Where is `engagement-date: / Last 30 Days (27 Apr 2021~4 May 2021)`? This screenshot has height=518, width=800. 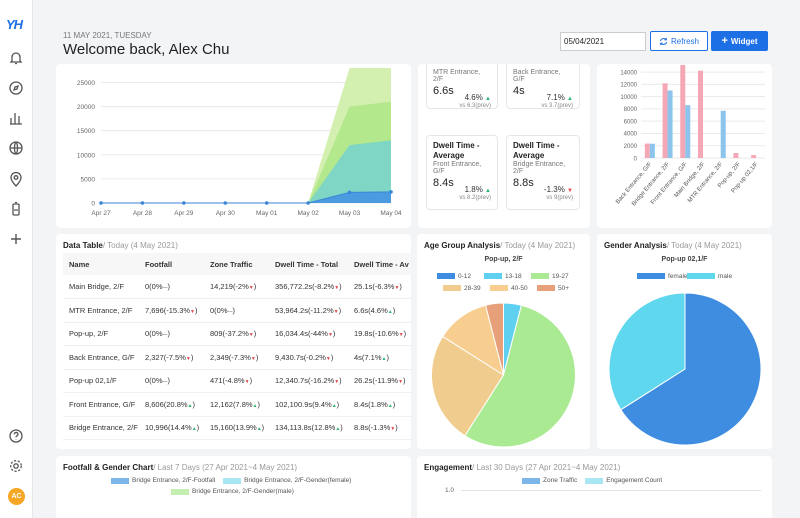 engagement-date: / Last 30 Days (27 Apr 2021~4 May 2021) is located at coordinates (546, 467).